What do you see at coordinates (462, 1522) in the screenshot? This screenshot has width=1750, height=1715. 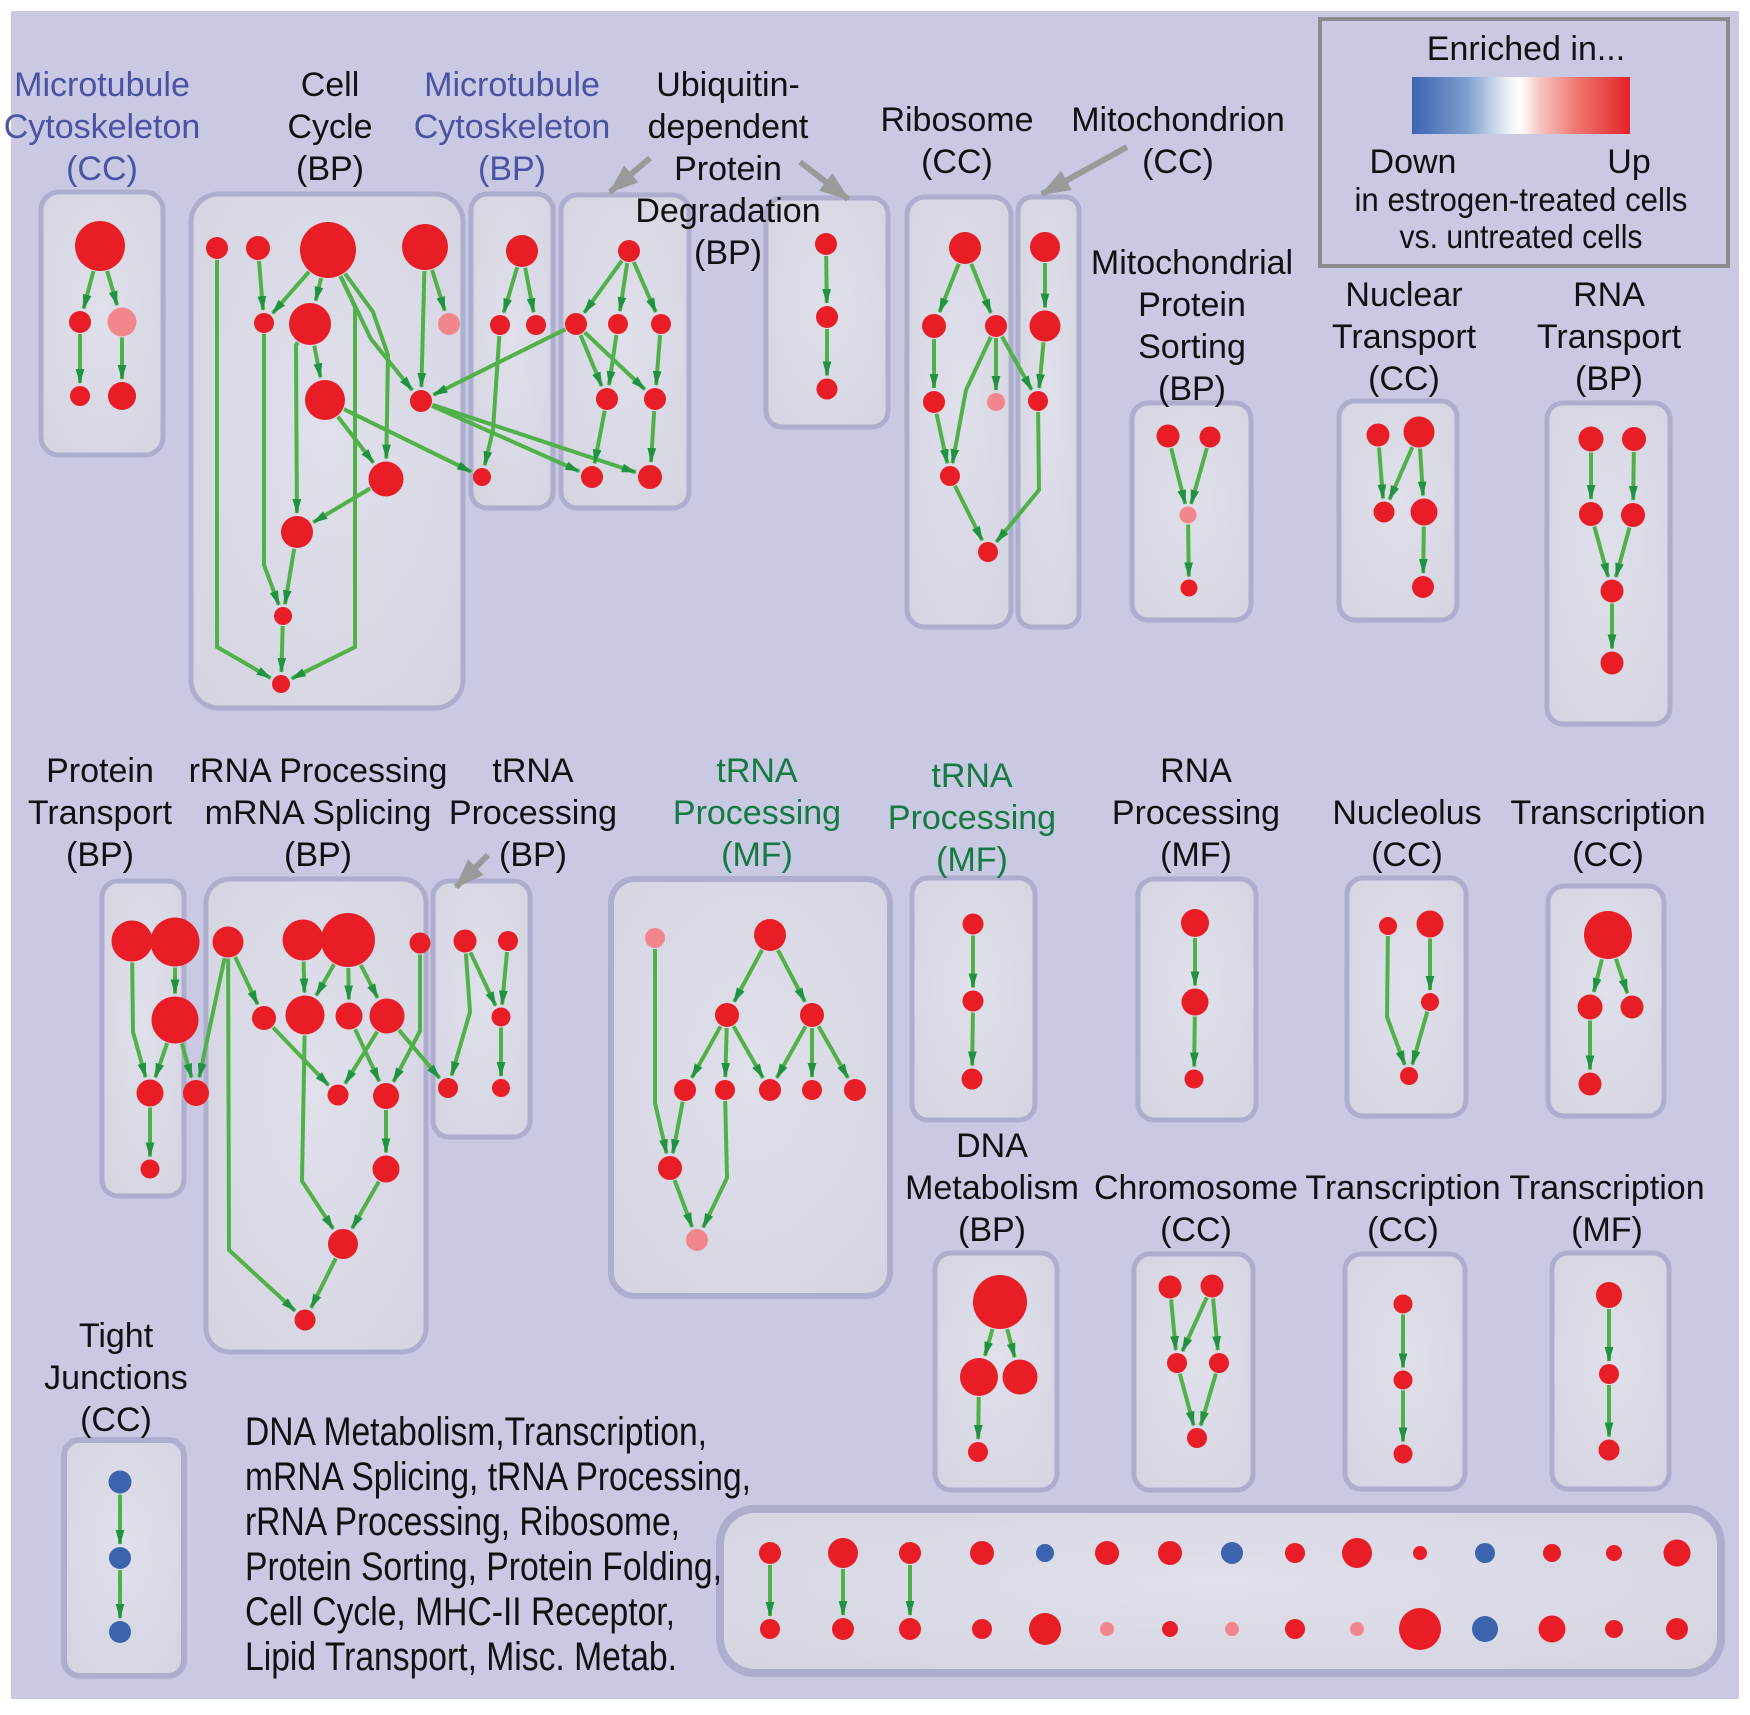 I see `svg-text: rRNA Processing, Ribosome,` at bounding box center [462, 1522].